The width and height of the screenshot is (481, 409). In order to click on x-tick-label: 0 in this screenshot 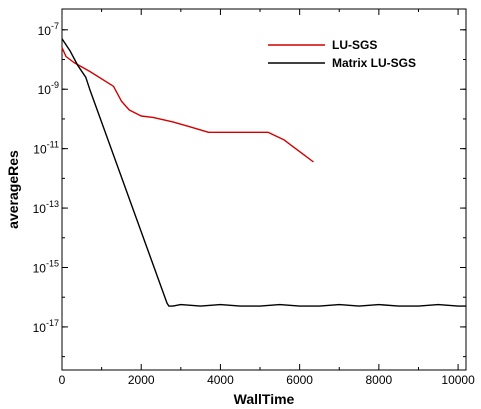, I will do `click(62, 380)`.